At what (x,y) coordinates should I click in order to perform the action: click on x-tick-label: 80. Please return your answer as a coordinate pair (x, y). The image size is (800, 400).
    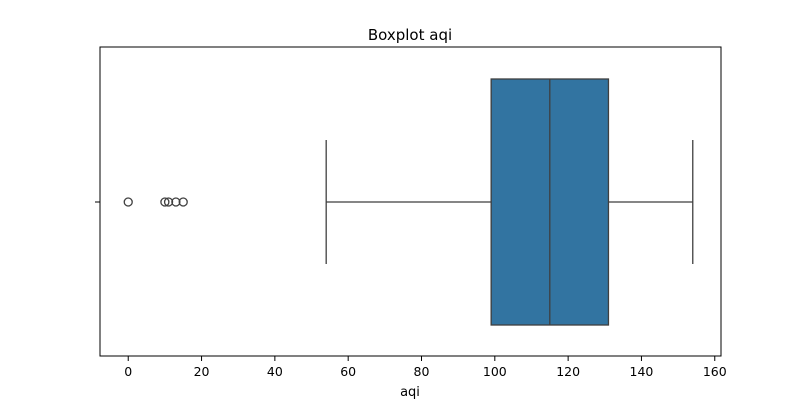
    Looking at the image, I should click on (422, 371).